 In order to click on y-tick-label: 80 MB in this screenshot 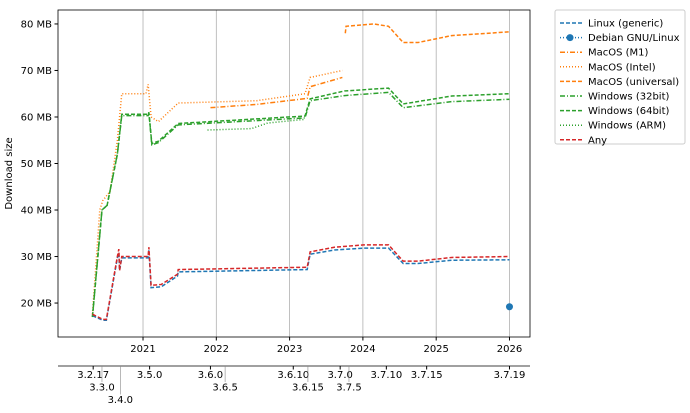, I will do `click(37, 24)`.